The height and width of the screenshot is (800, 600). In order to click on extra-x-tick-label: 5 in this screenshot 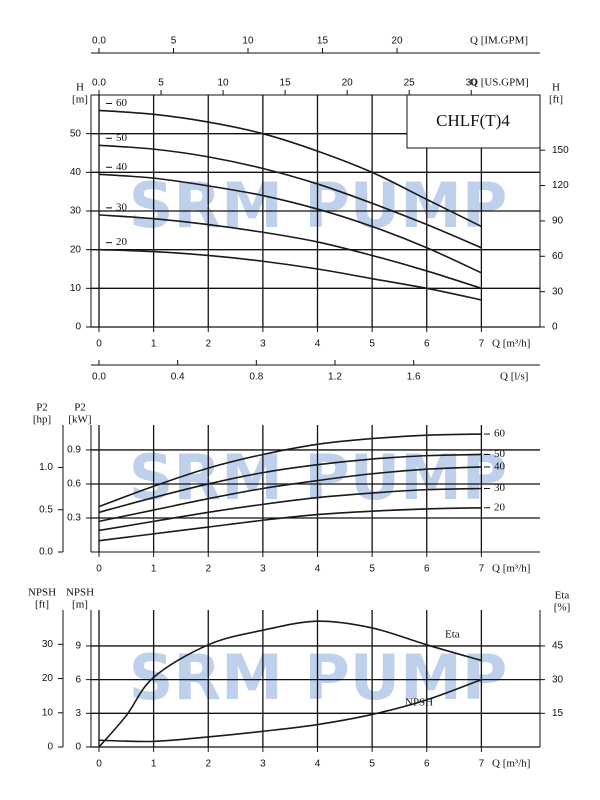, I will do `click(161, 83)`.